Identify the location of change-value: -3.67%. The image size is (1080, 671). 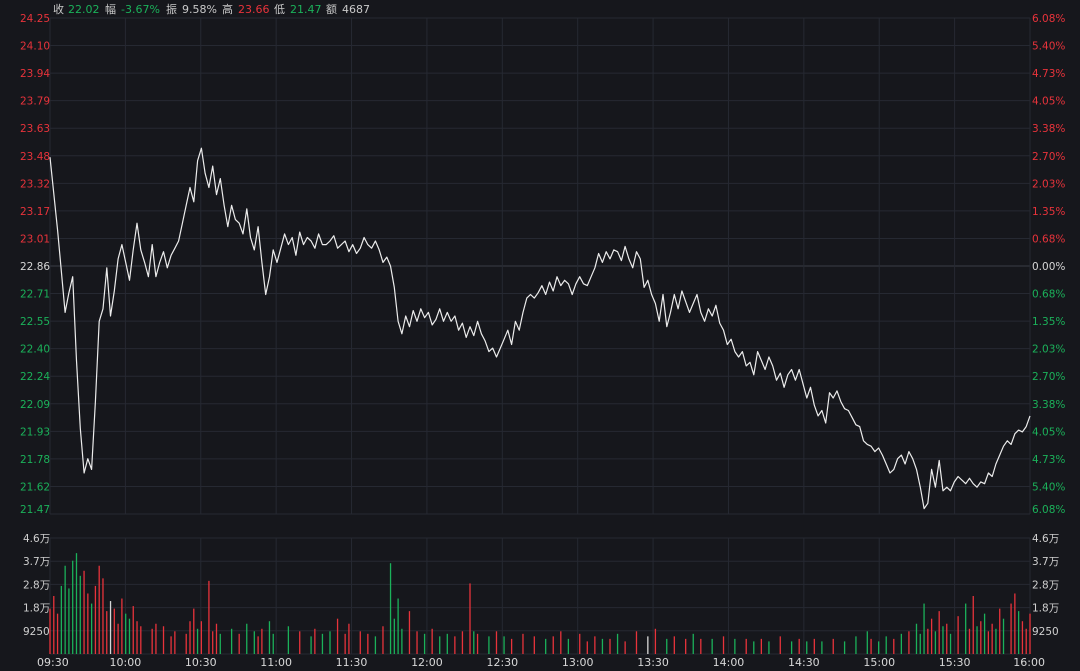
(140, 9).